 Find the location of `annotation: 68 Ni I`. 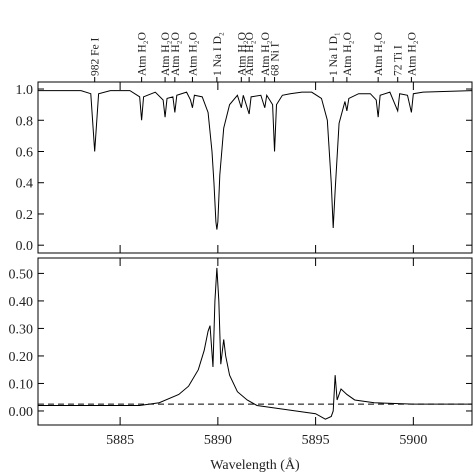

annotation: 68 Ni I is located at coordinates (276, 59).